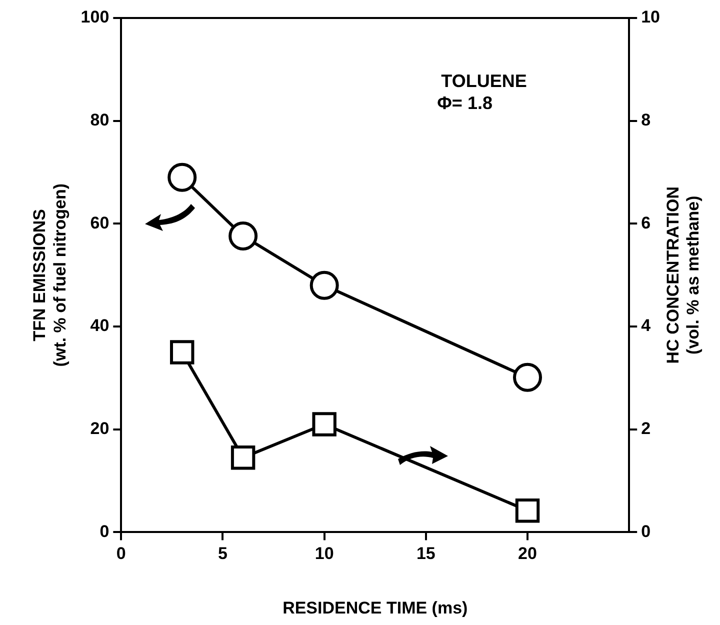 The height and width of the screenshot is (625, 720). Describe the element at coordinates (50, 275) in the screenshot. I see `y-axis-title: TFN EMISSIONS (wt. % of fuel nitrogen)` at that location.